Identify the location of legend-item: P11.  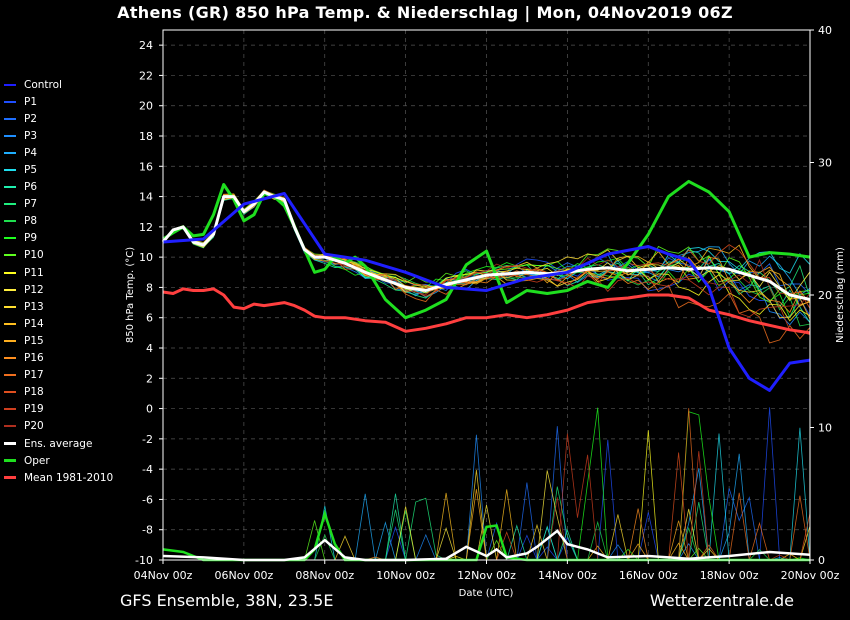
(58, 272).